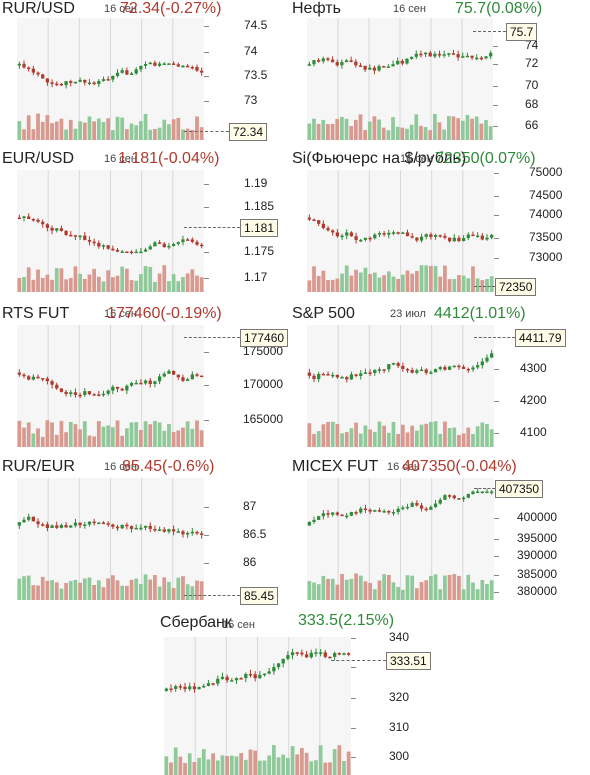 This screenshot has height=775, width=590. I want to click on quote-panel-7: RUR/EUR 16 сен 85.45(-0.6%) 87 86.5 86 85.45, so click(150, 538).